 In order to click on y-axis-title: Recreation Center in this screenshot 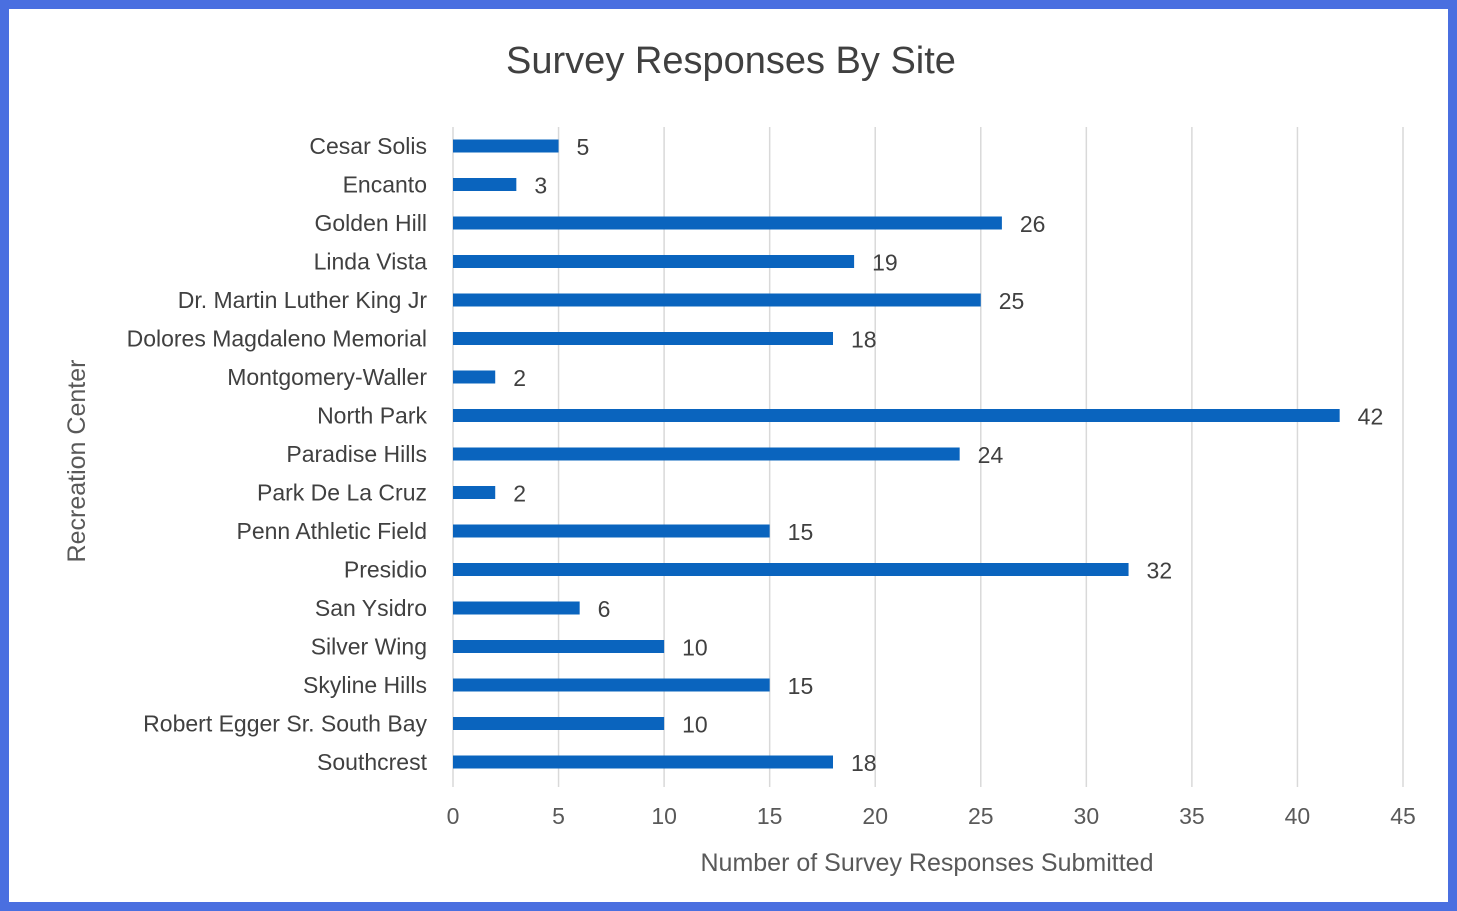, I will do `click(77, 461)`.